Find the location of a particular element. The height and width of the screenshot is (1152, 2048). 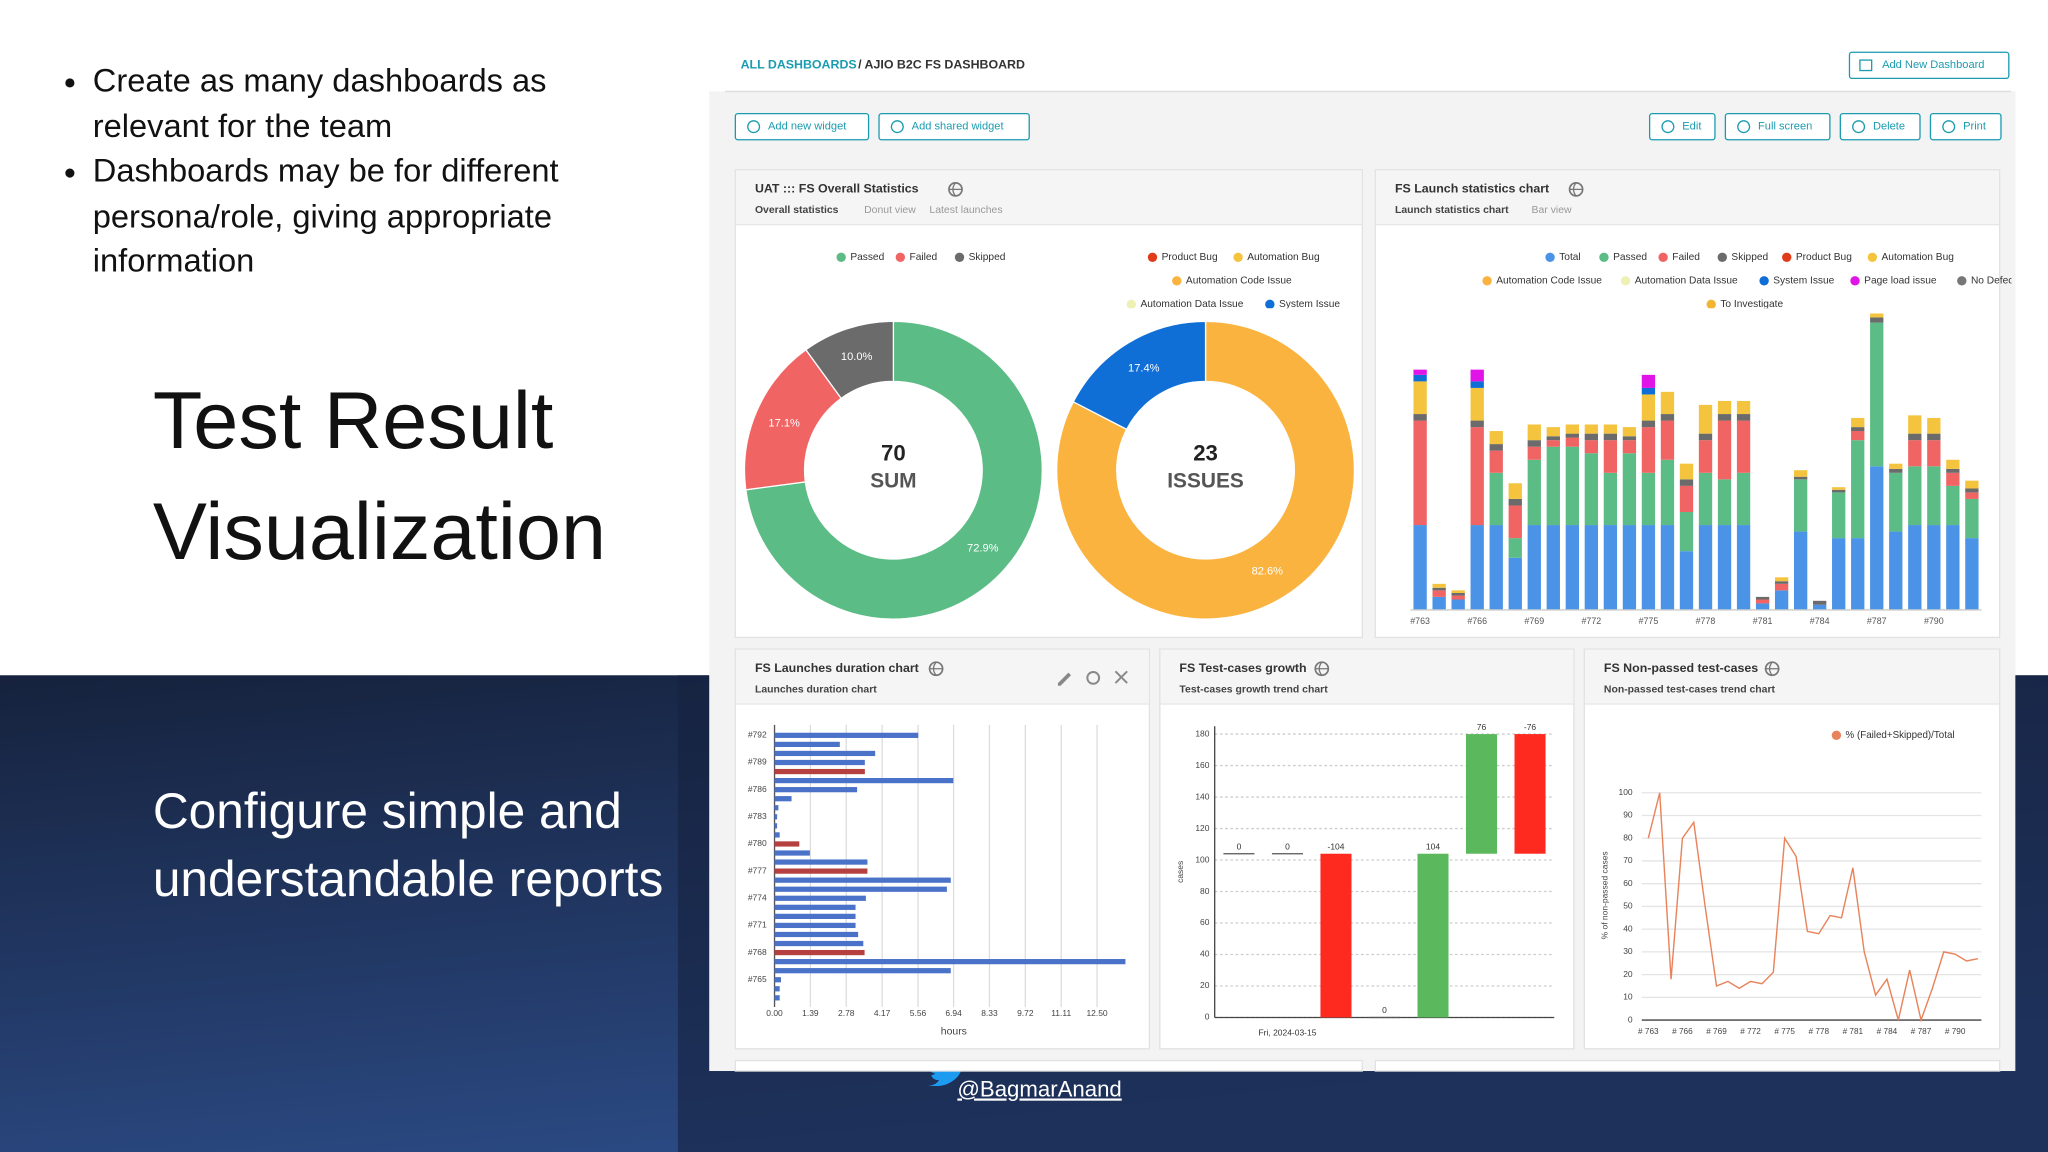

y-tick-label: 80 is located at coordinates (1628, 837).